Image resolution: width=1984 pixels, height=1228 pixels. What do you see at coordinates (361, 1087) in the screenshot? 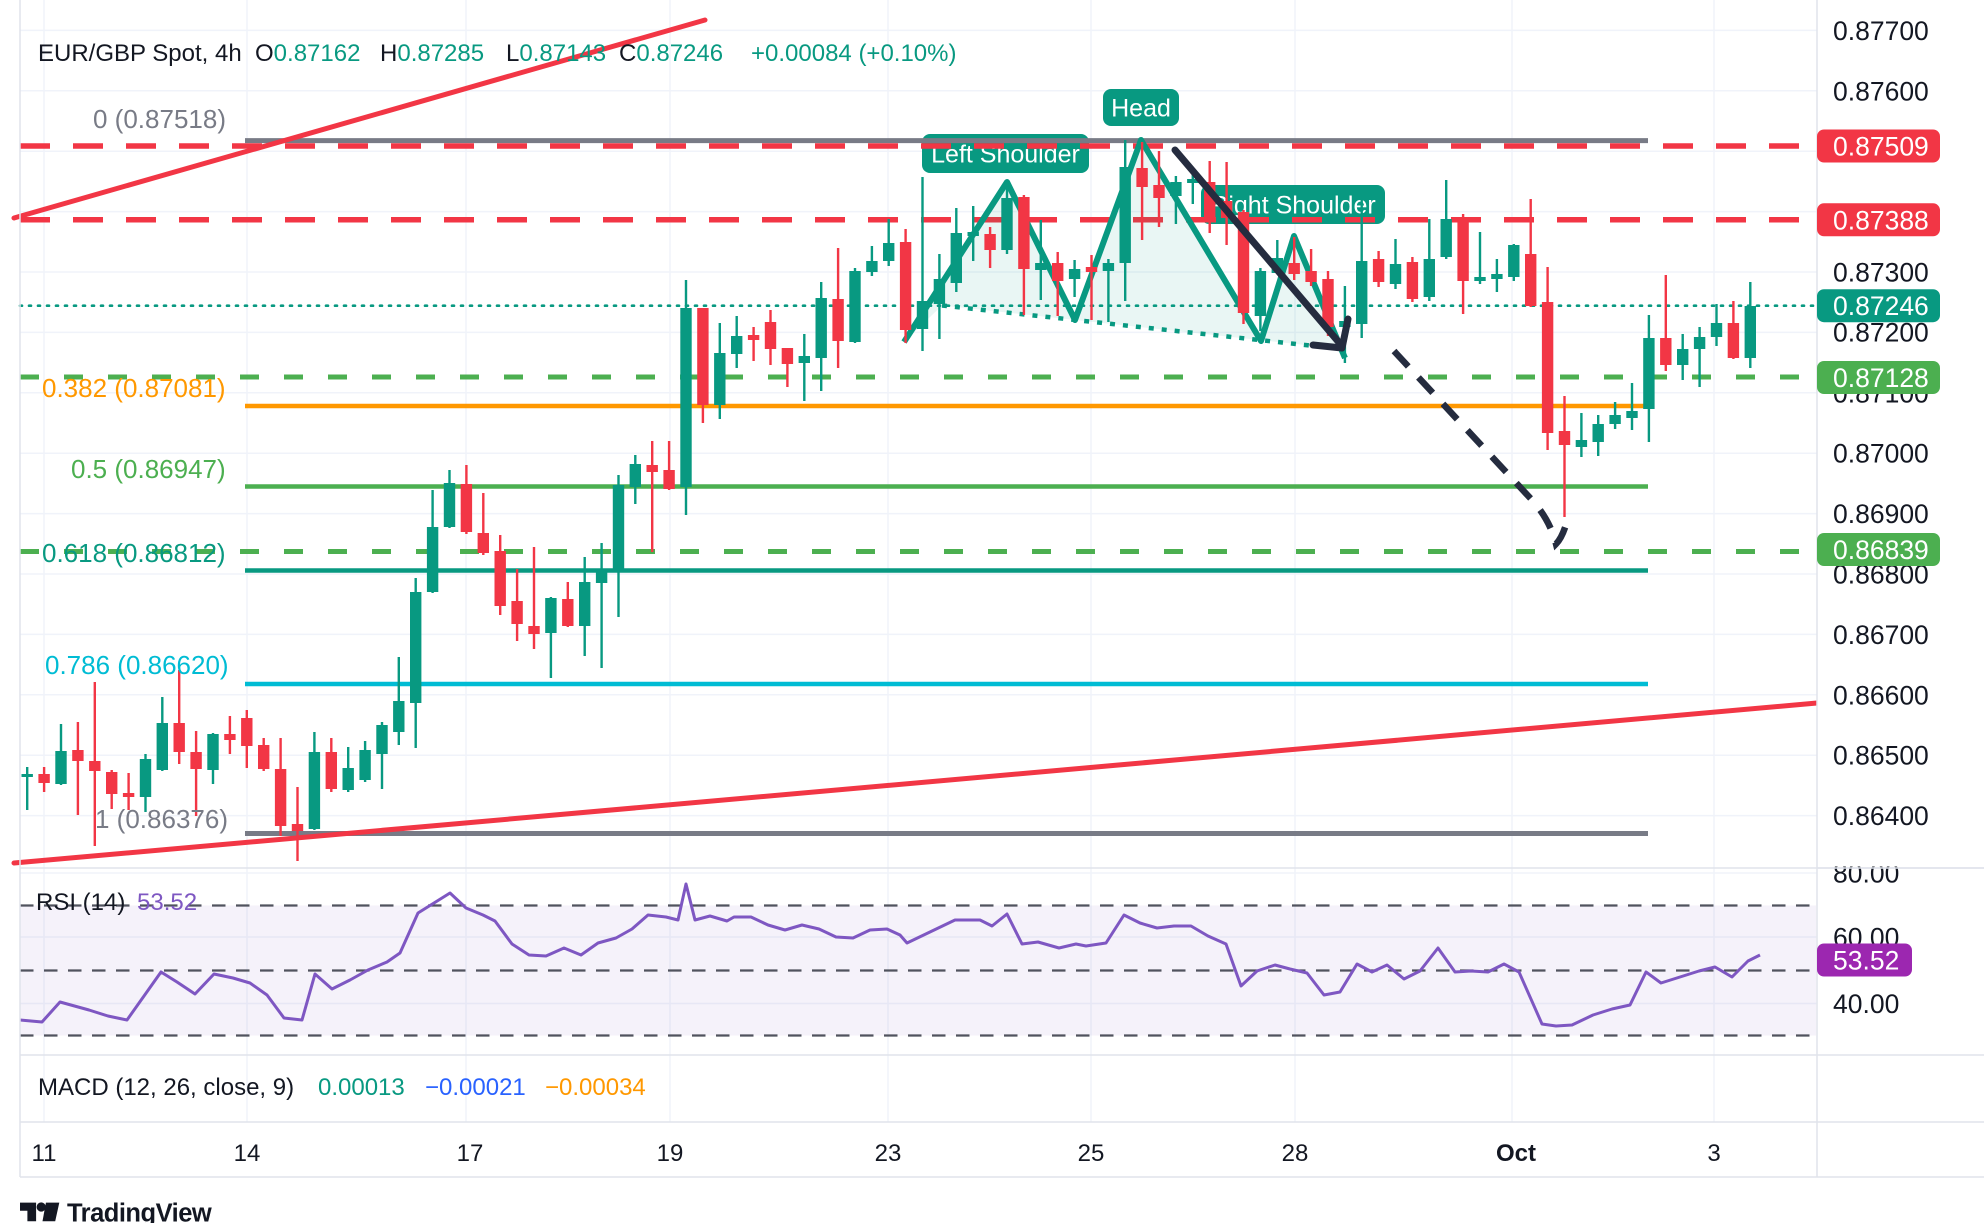
I see `svg-text: 0.00013` at bounding box center [361, 1087].